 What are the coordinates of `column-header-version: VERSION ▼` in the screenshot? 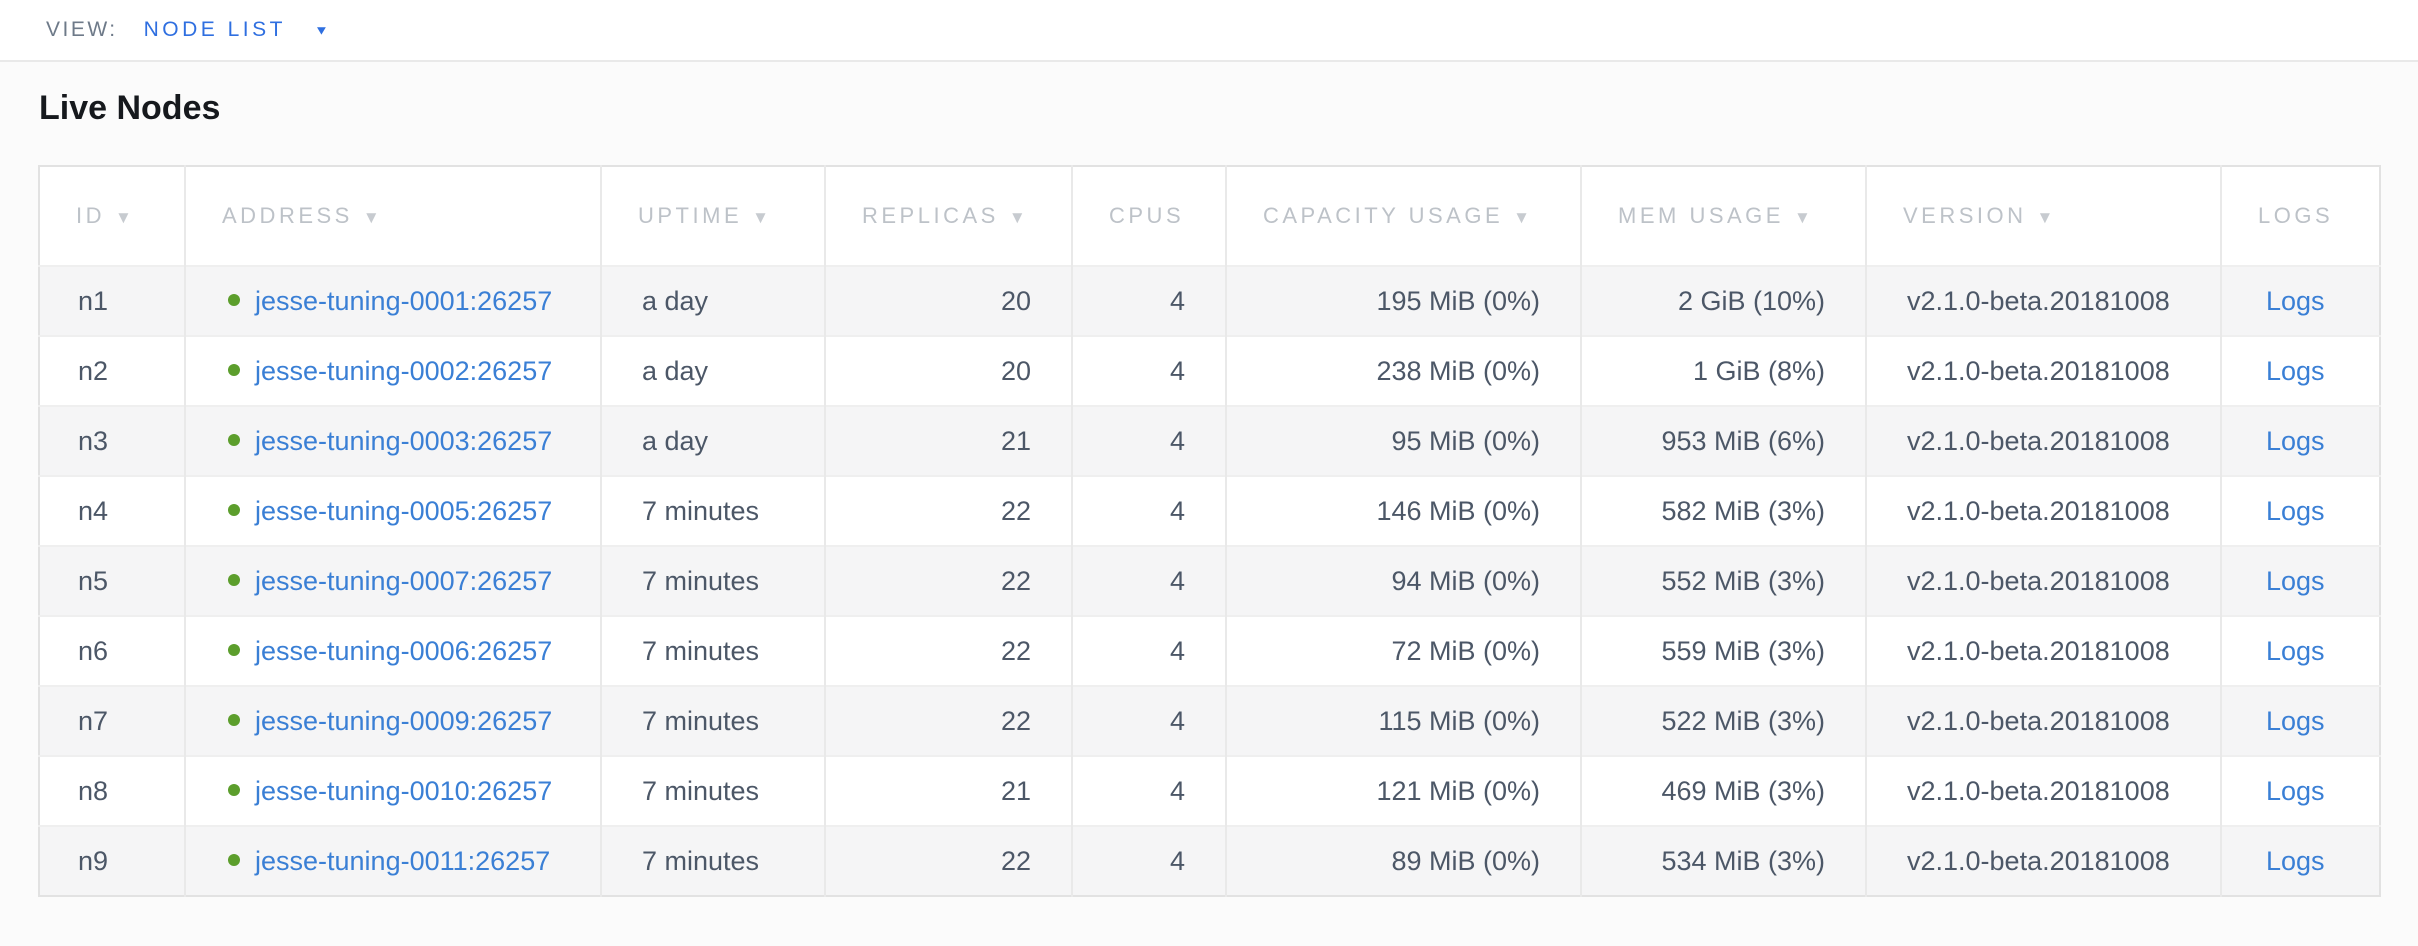 It's located at (2043, 216).